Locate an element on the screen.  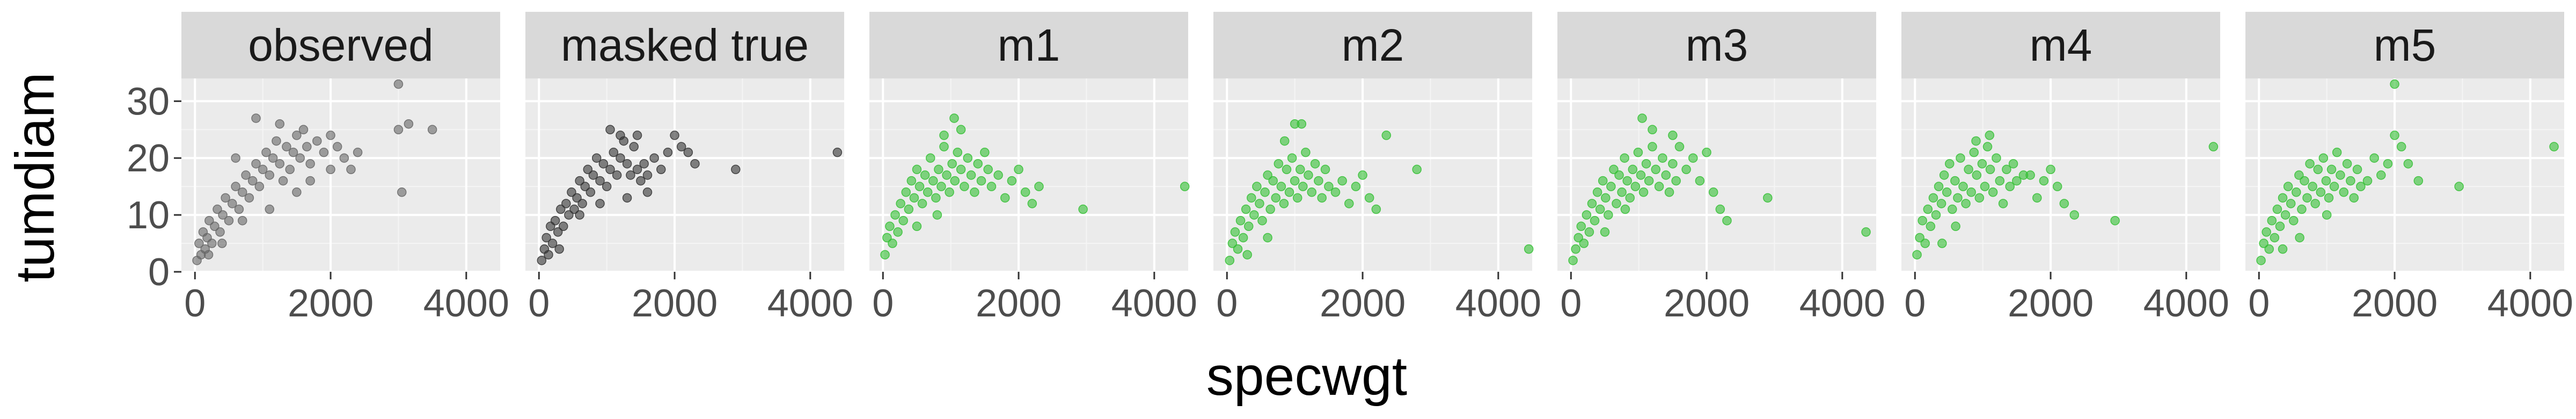
panel-background is located at coordinates (1372, 175).